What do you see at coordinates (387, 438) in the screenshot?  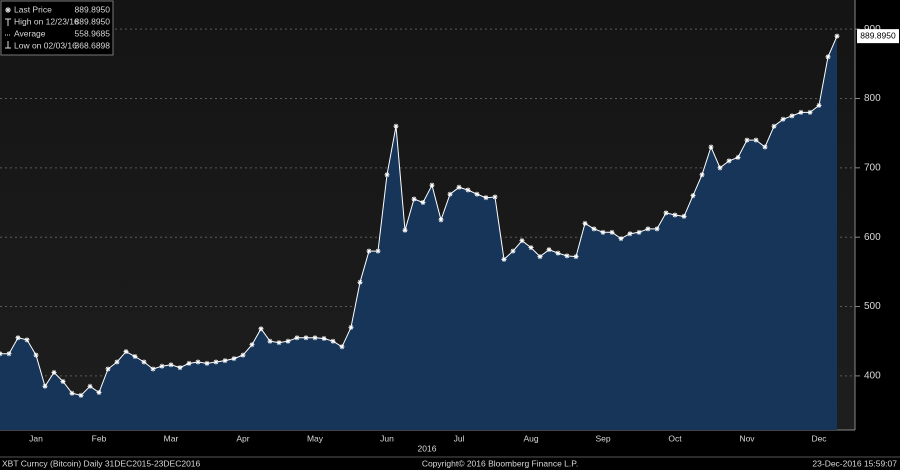 I see `x-tick-label: Jun` at bounding box center [387, 438].